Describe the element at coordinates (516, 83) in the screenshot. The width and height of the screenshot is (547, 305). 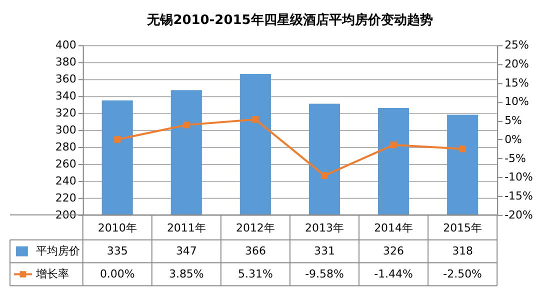
I see `y2-tick-label: 15%` at that location.